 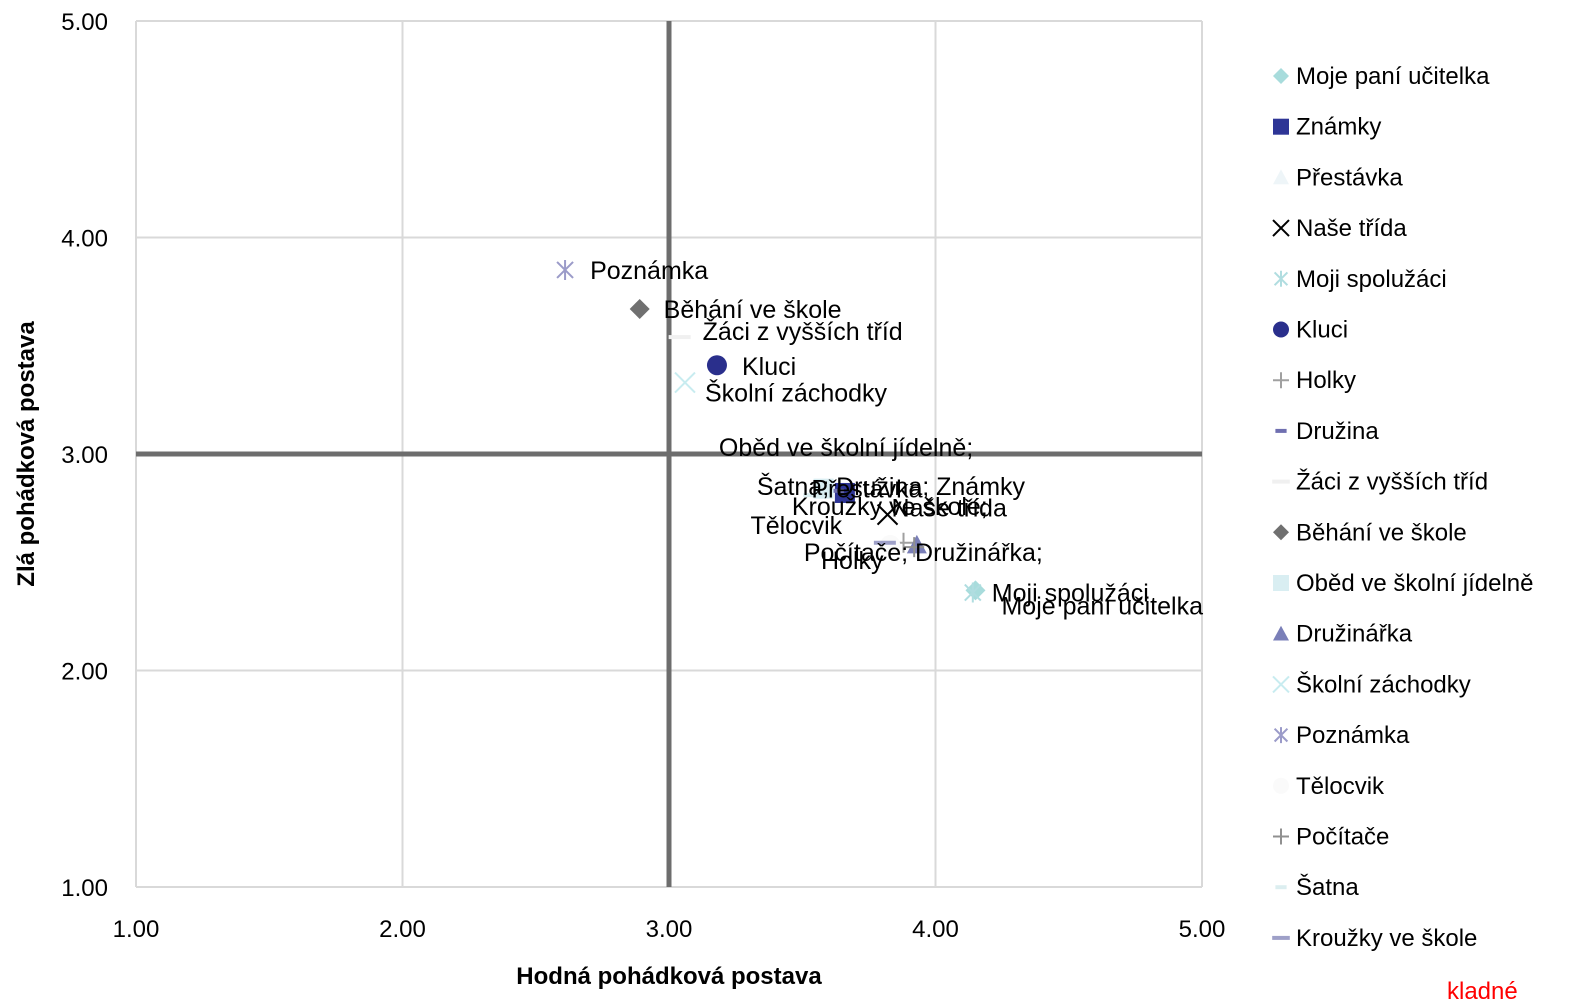 I want to click on legend-item: Kluci, so click(x=1310, y=330).